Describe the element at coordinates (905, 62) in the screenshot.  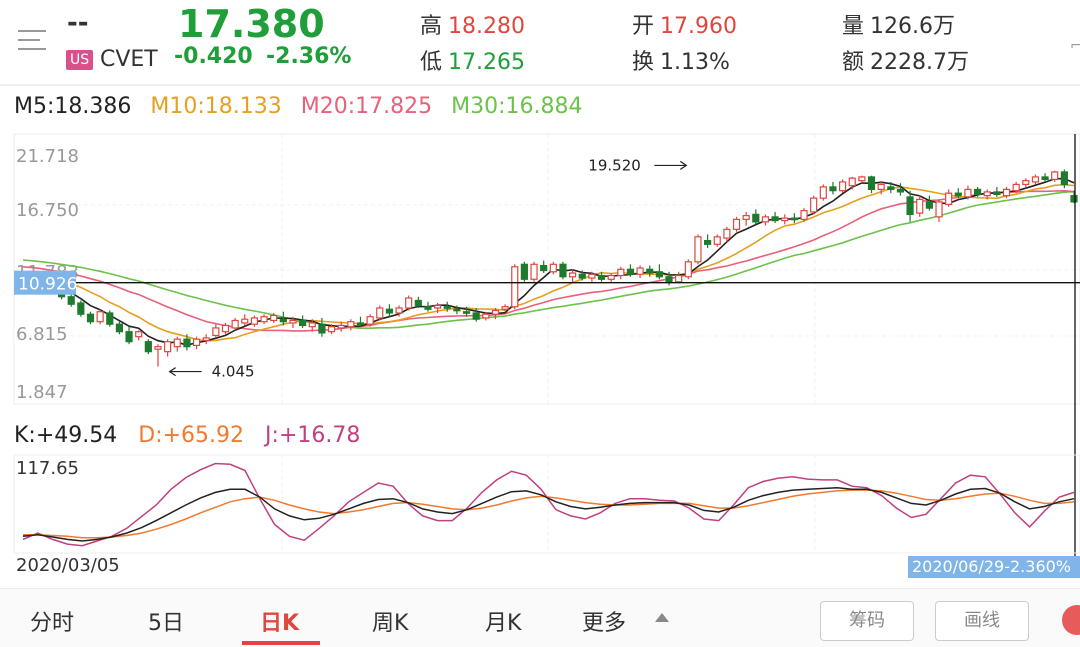
I see `amount-stat: 额 2228.7万` at that location.